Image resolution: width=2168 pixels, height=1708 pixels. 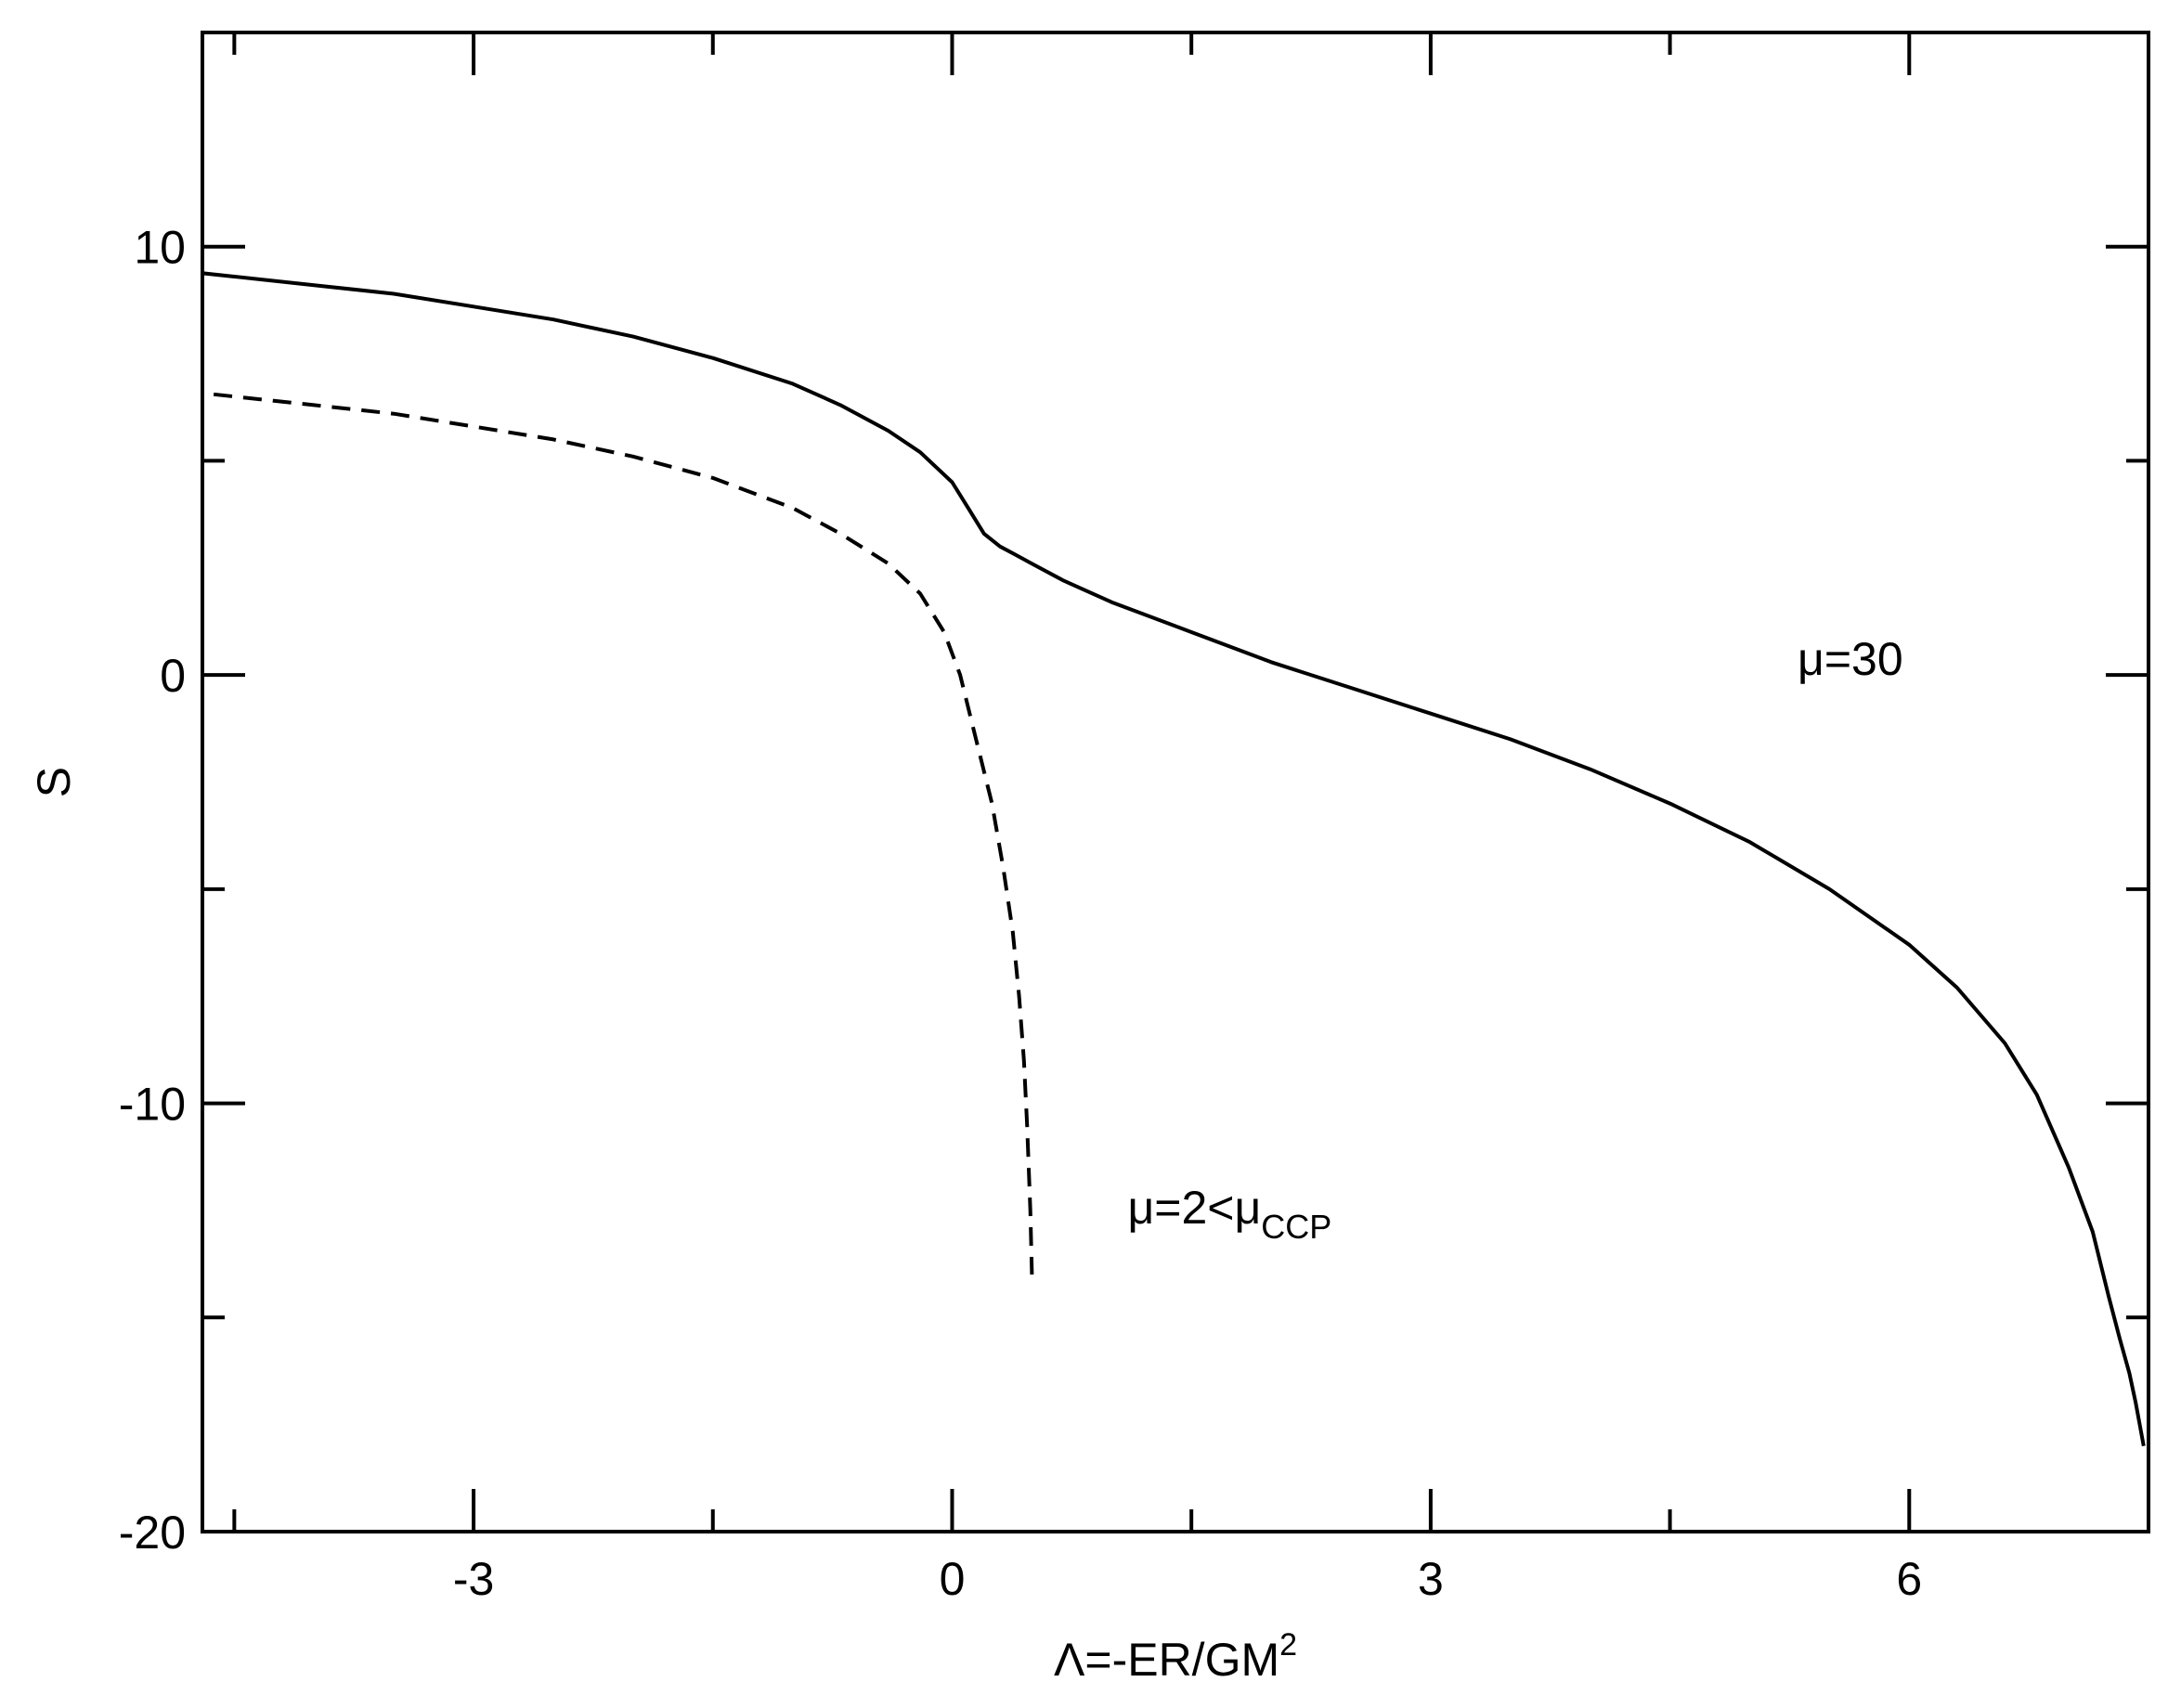 What do you see at coordinates (1431, 1579) in the screenshot?
I see `x-tick-label: 3` at bounding box center [1431, 1579].